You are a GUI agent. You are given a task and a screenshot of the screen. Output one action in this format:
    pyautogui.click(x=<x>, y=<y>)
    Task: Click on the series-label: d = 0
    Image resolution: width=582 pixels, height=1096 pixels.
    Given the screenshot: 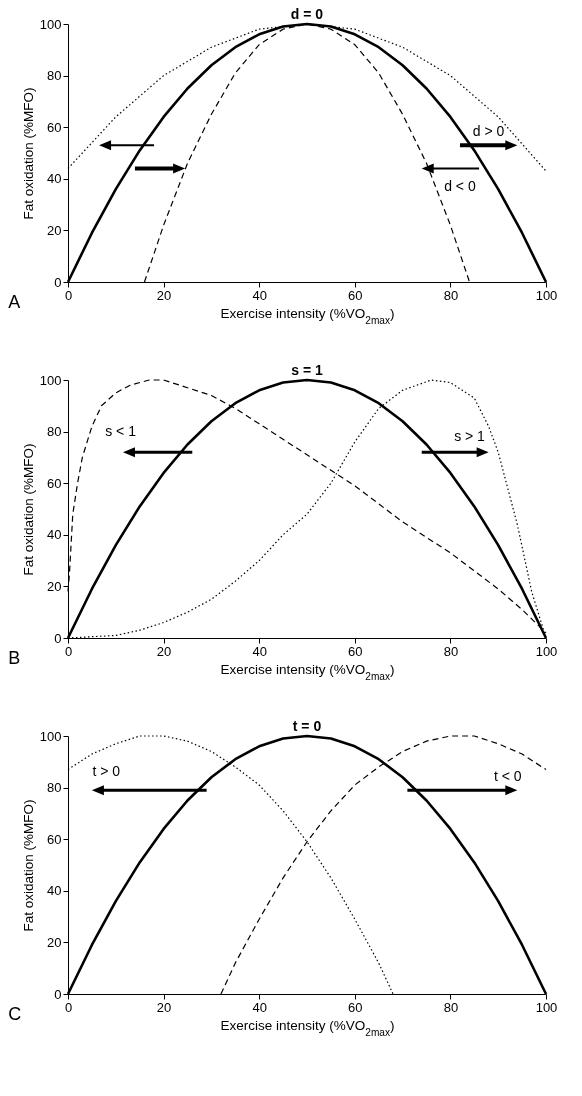 What is the action you would take?
    pyautogui.click(x=307, y=14)
    